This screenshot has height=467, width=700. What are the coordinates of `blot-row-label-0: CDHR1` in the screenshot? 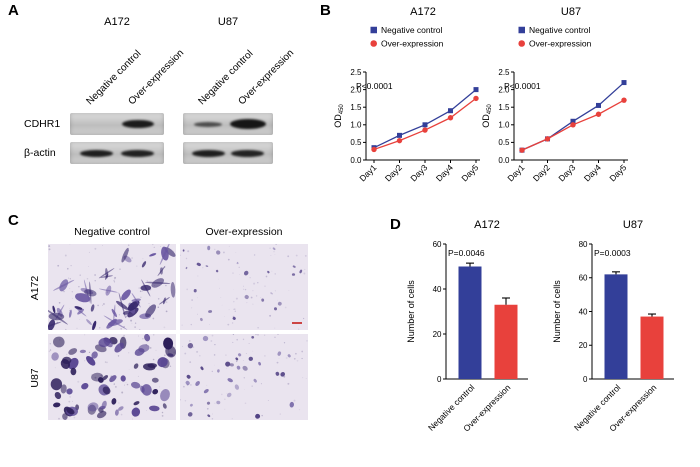 It's located at (42, 124).